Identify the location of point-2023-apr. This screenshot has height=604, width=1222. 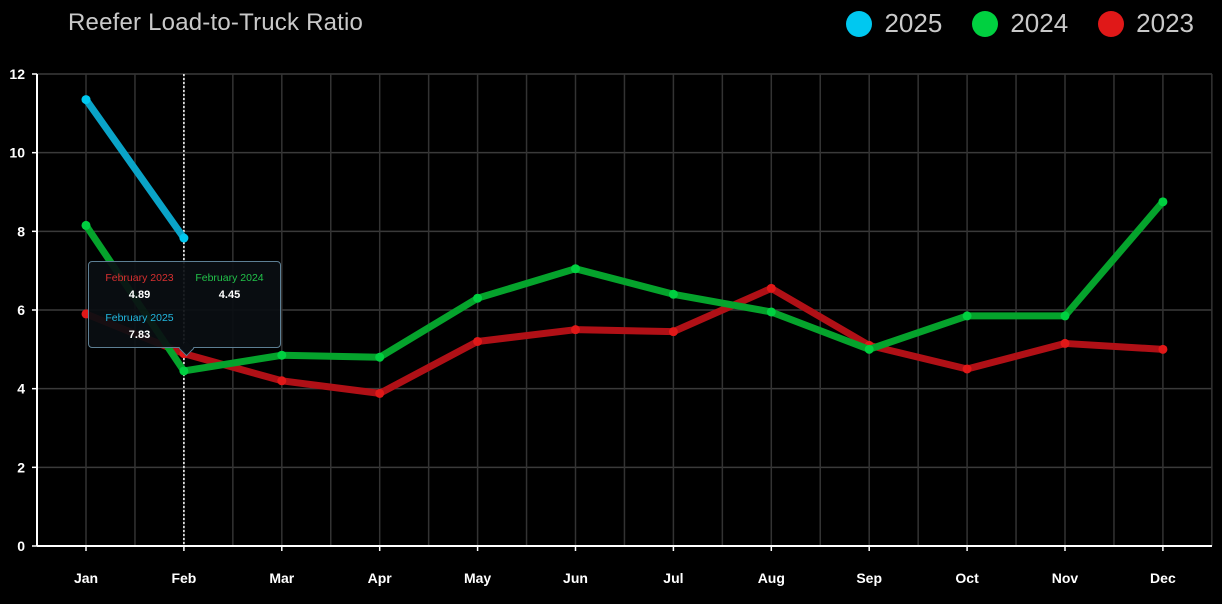
(380, 393).